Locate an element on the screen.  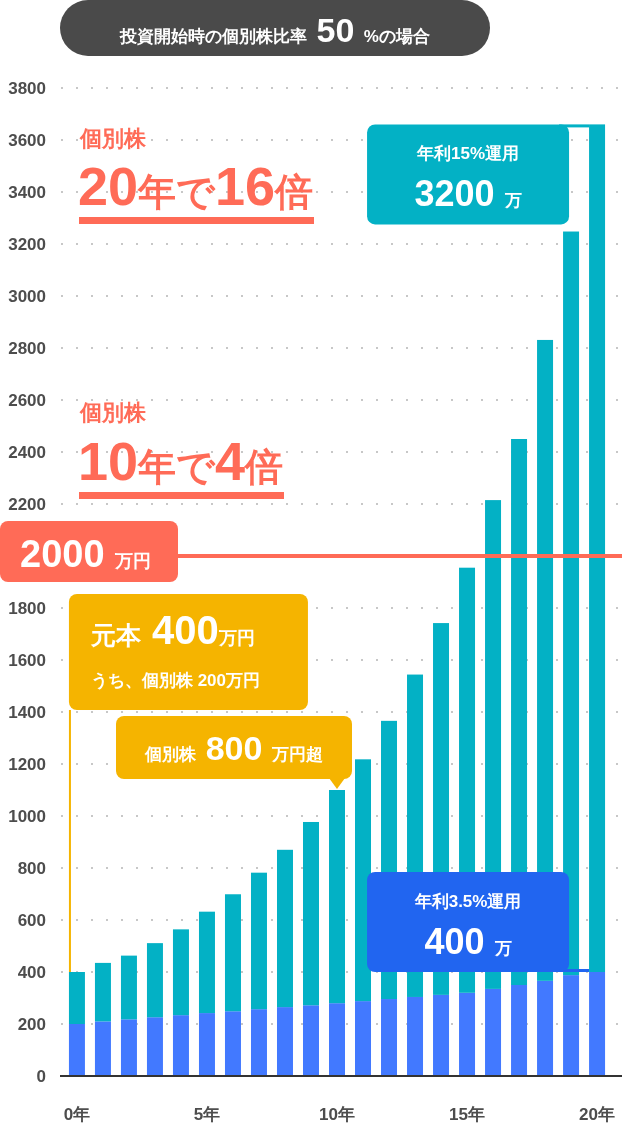
y-tick-label: 200 is located at coordinates (31, 1024).